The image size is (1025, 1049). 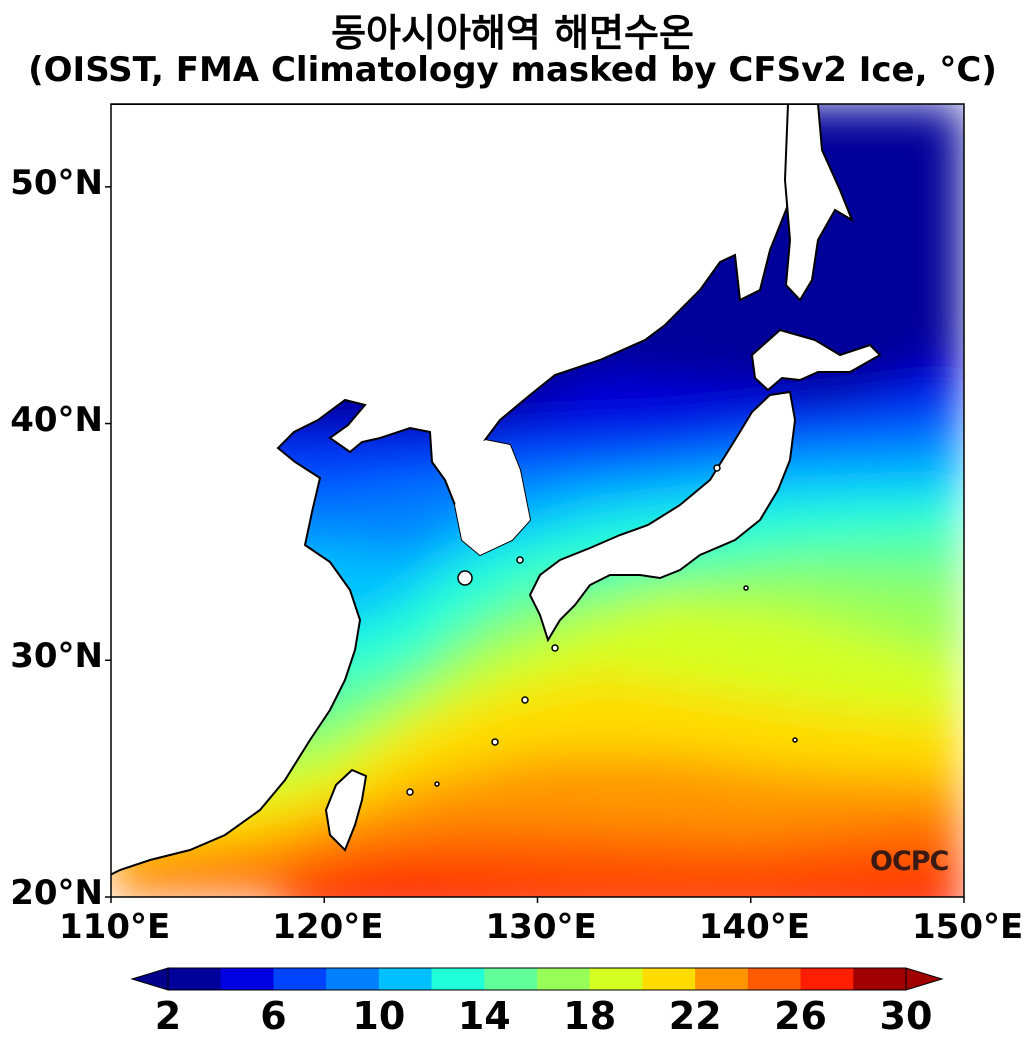 I want to click on hokkaido-land, so click(x=816, y=360).